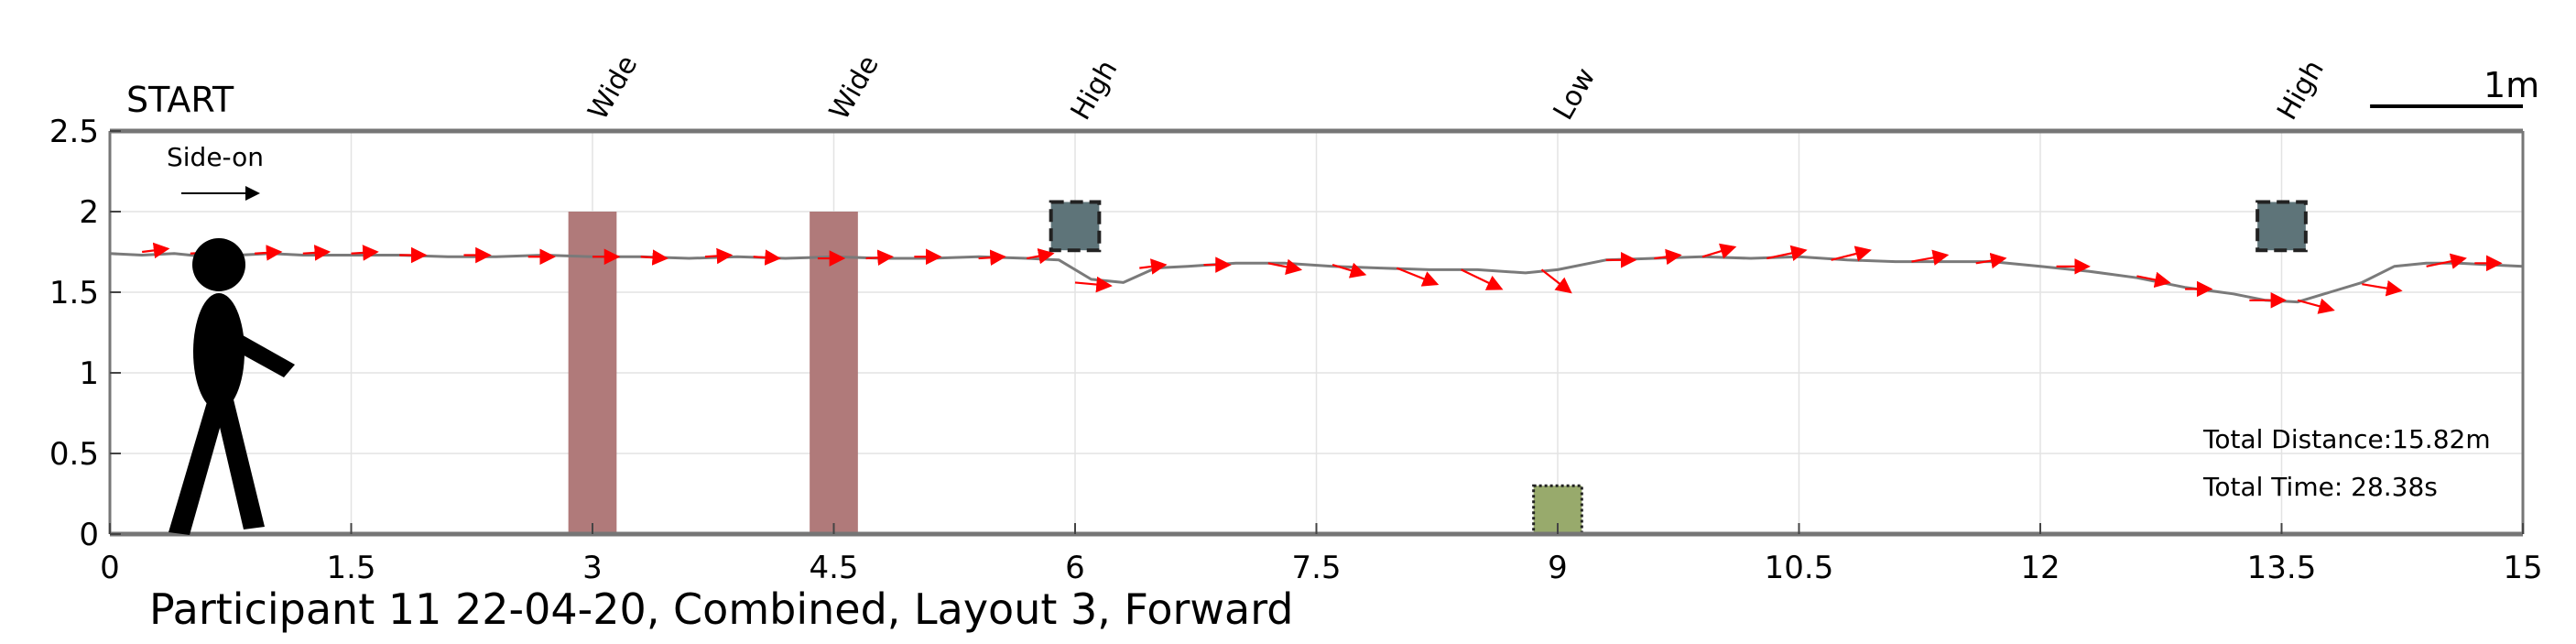  Describe the element at coordinates (74, 293) in the screenshot. I see `y-tick-label: 1.5` at that location.